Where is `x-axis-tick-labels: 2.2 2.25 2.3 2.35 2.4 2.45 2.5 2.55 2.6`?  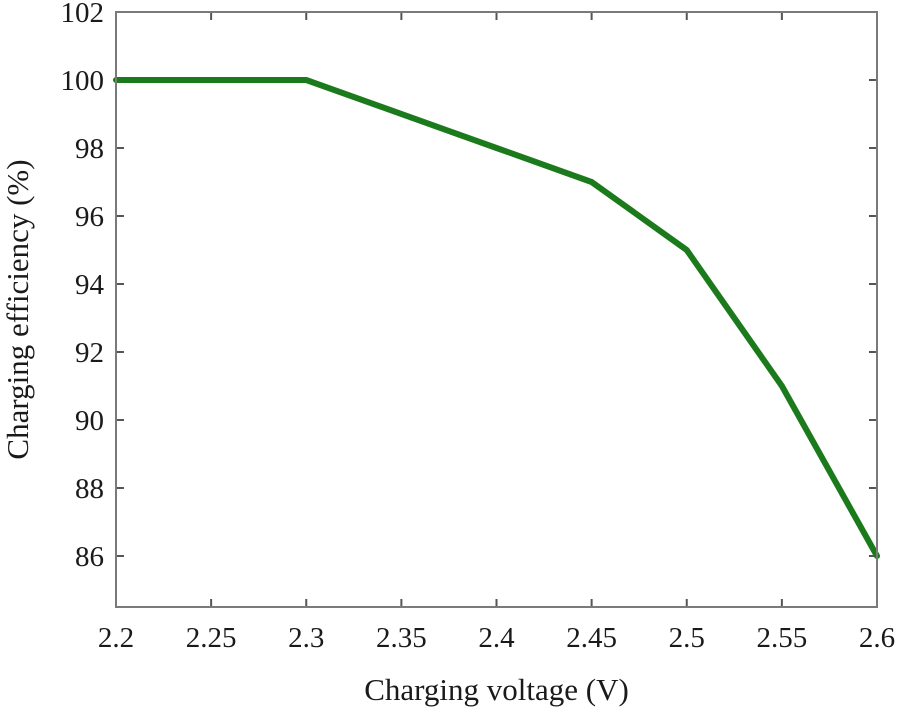
x-axis-tick-labels: 2.2 2.25 2.3 2.35 2.4 2.45 2.5 2.55 2.6 is located at coordinates (496, 638).